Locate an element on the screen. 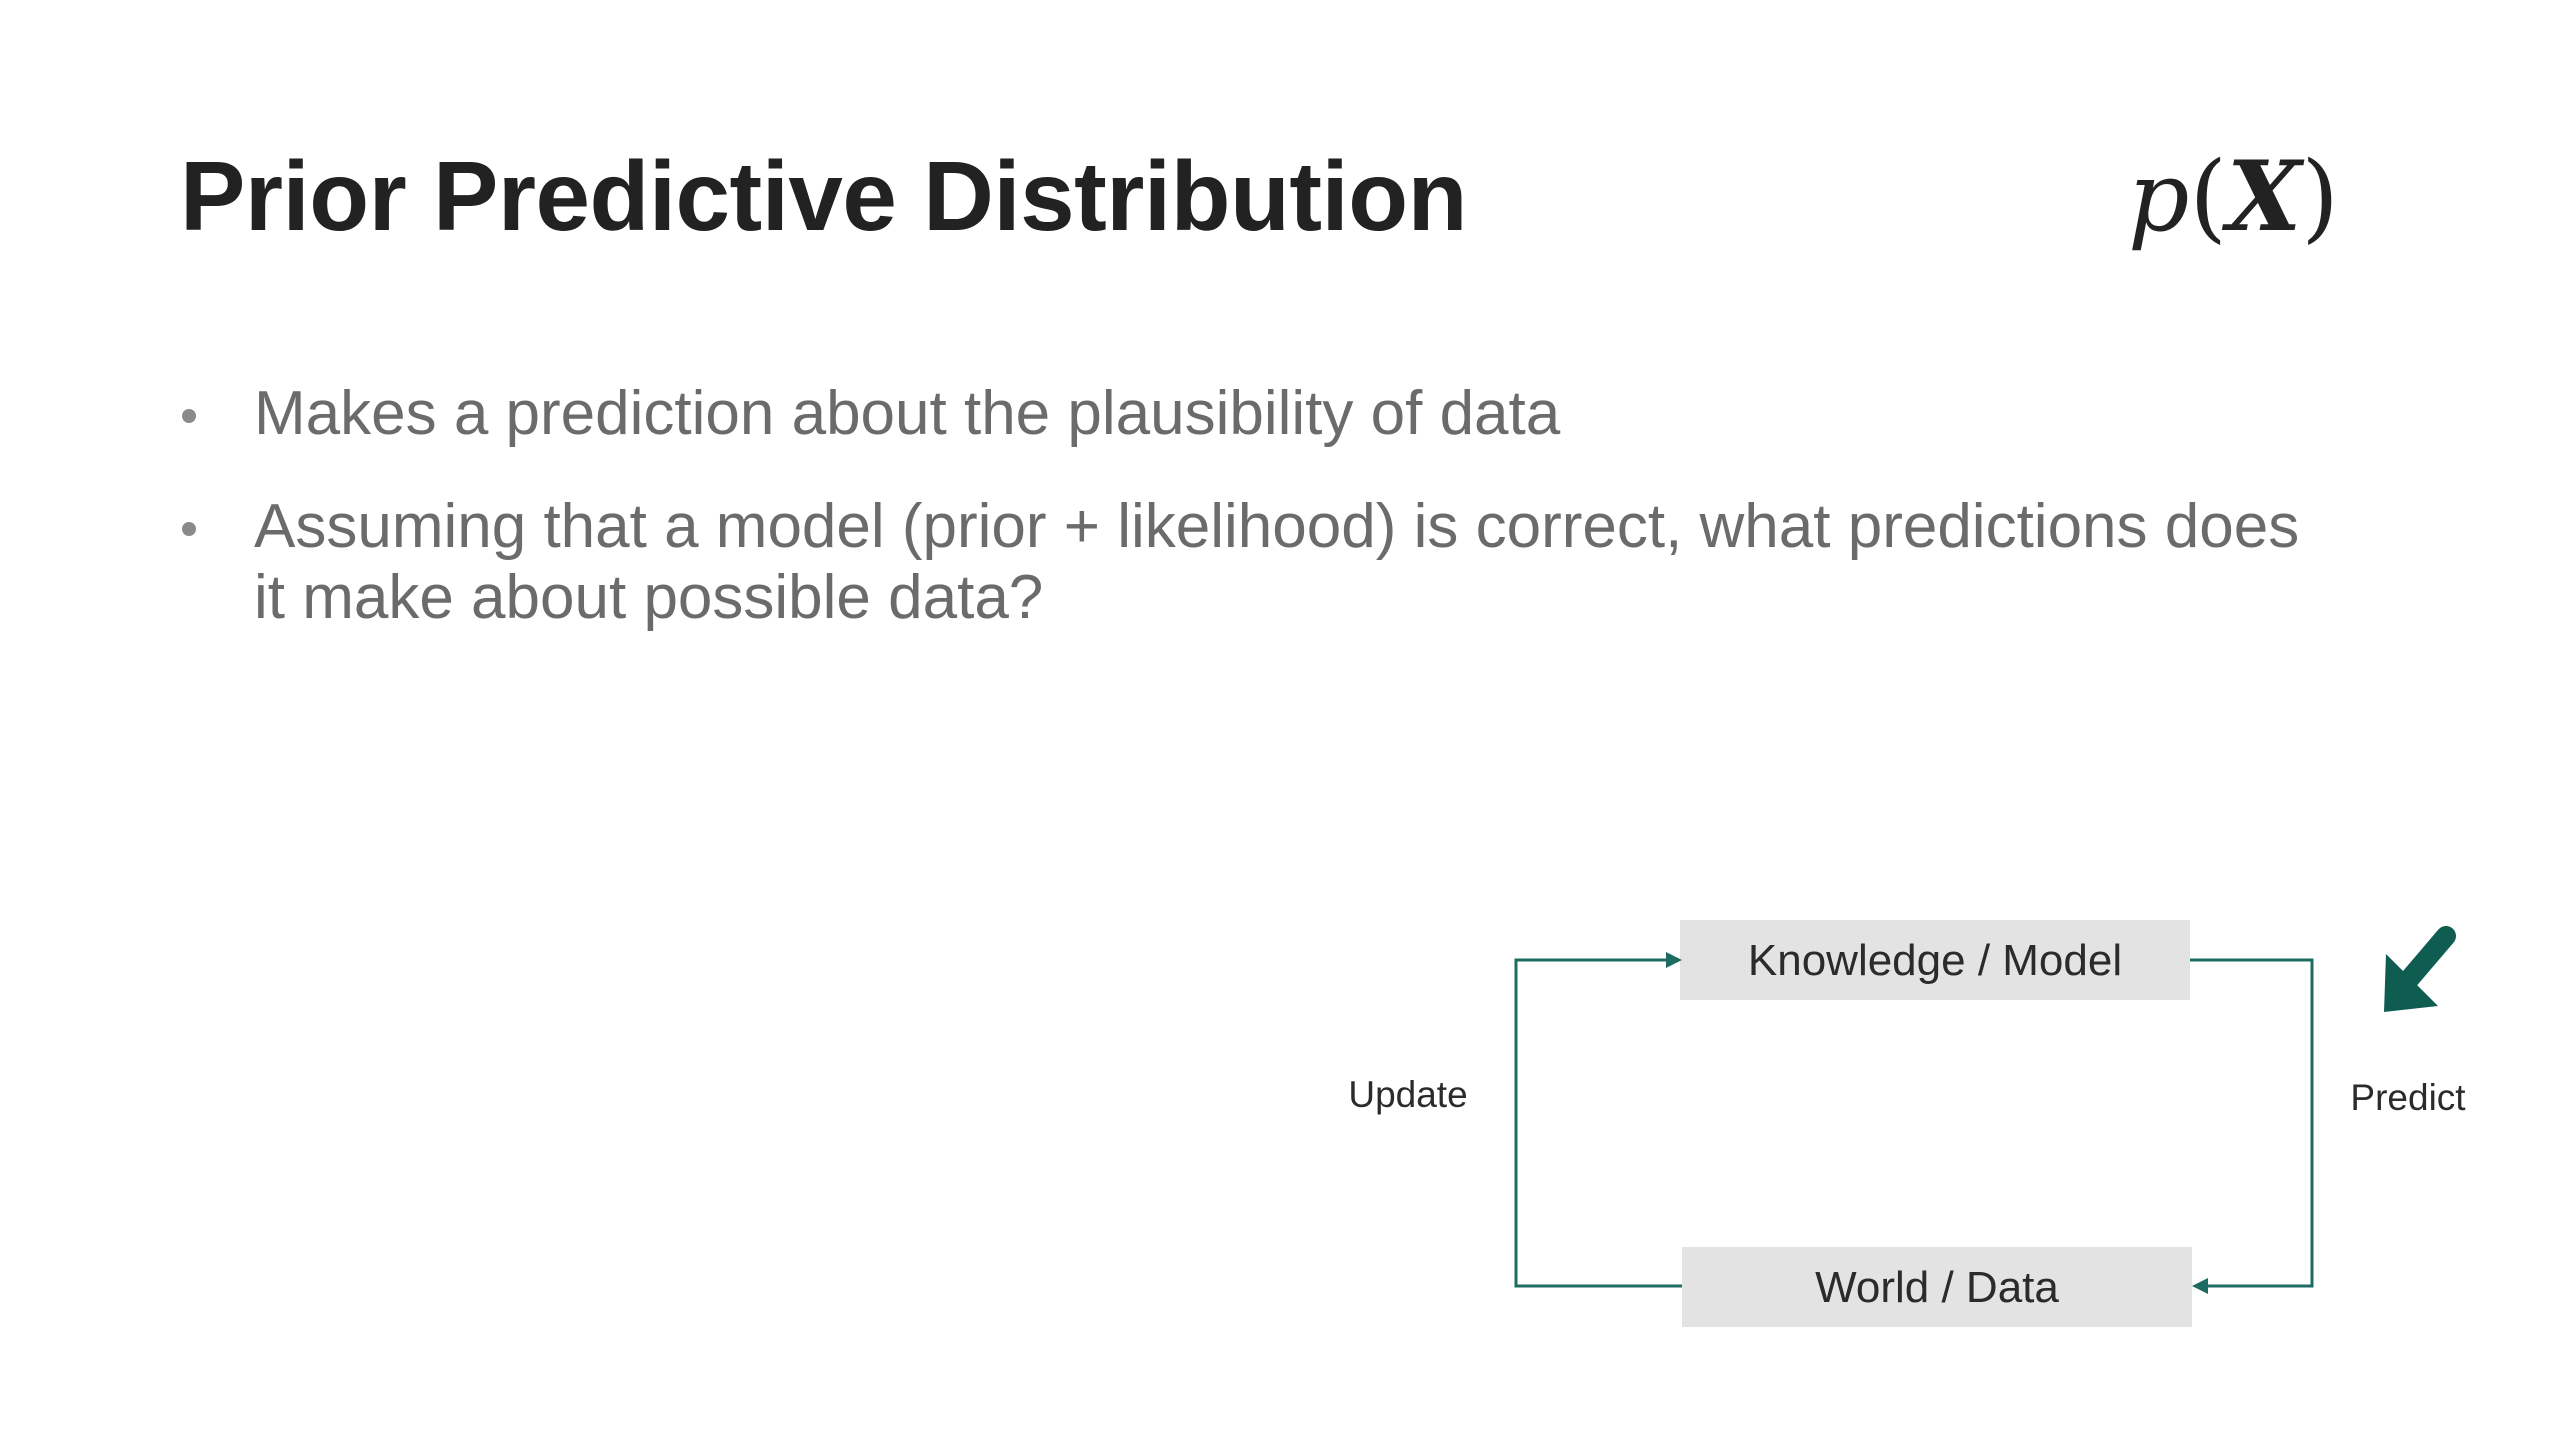 Image resolution: width=2558 pixels, height=1432 pixels. knowledge-model-label: Knowledge / Model is located at coordinates (1935, 960).